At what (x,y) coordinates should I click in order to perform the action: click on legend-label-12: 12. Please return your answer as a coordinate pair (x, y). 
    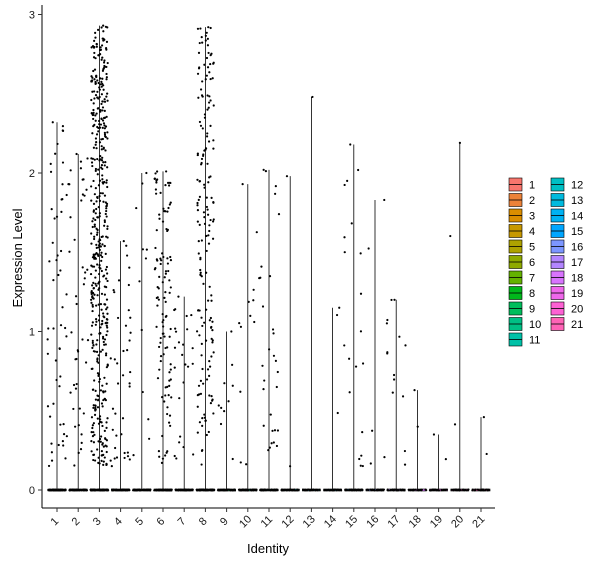
    Looking at the image, I should click on (577, 186).